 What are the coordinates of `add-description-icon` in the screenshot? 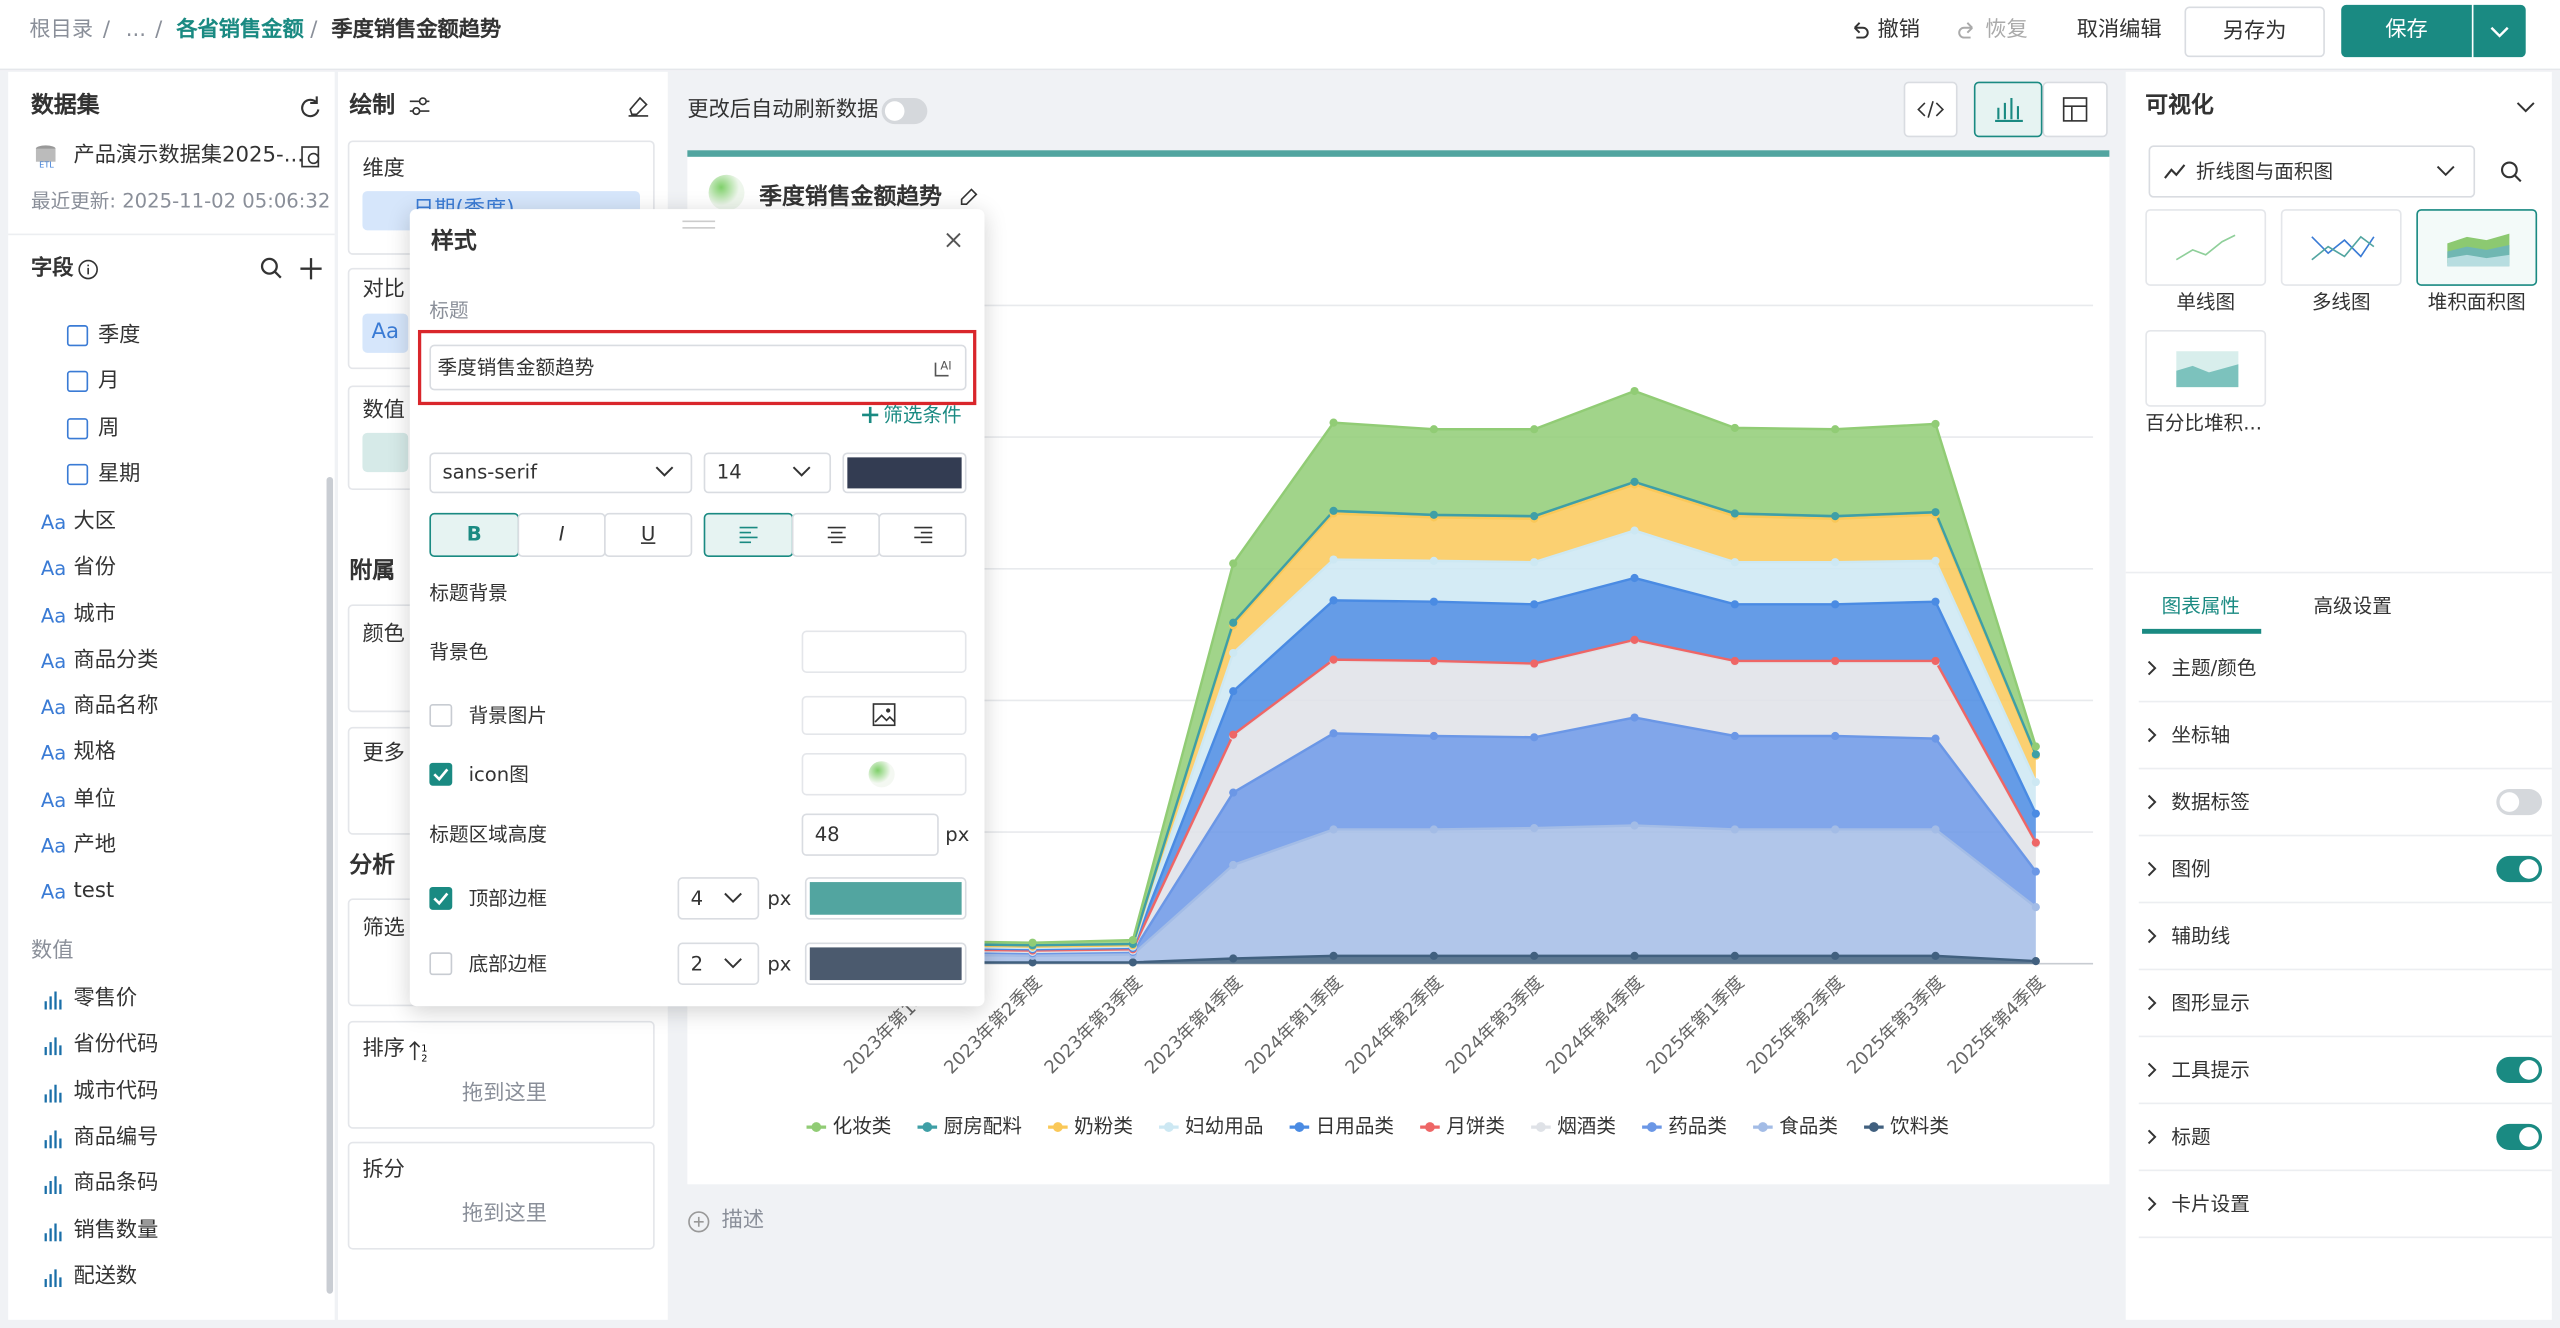 It's located at (698, 1221).